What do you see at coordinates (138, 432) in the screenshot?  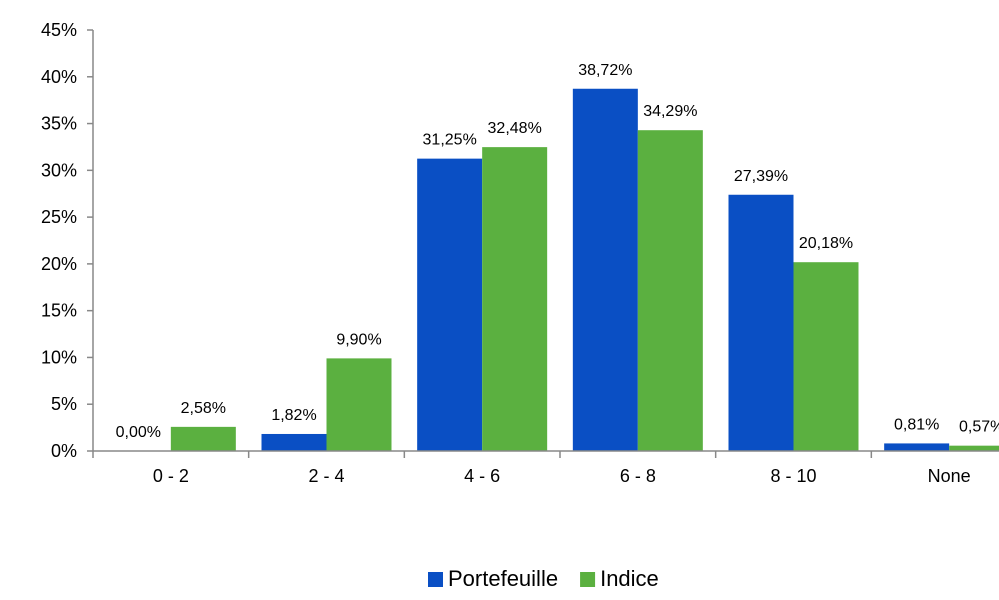 I see `data-label-portefeuille-1: 0,00%` at bounding box center [138, 432].